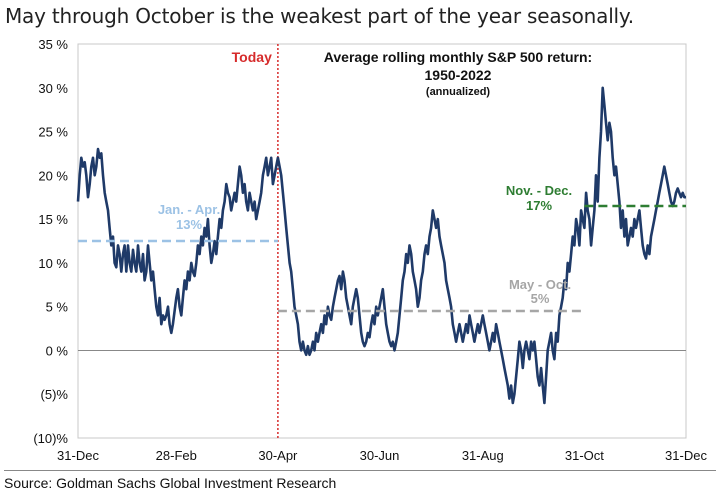  I want to click on average-segment-label: Nov. - Dec., so click(539, 190).